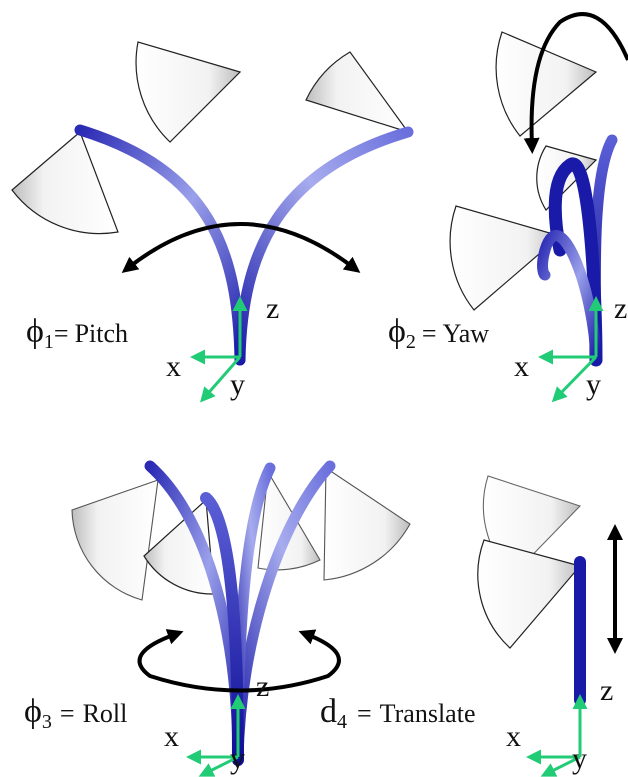 This screenshot has width=628, height=777. I want to click on axis-y-label-translate: y, so click(579, 758).